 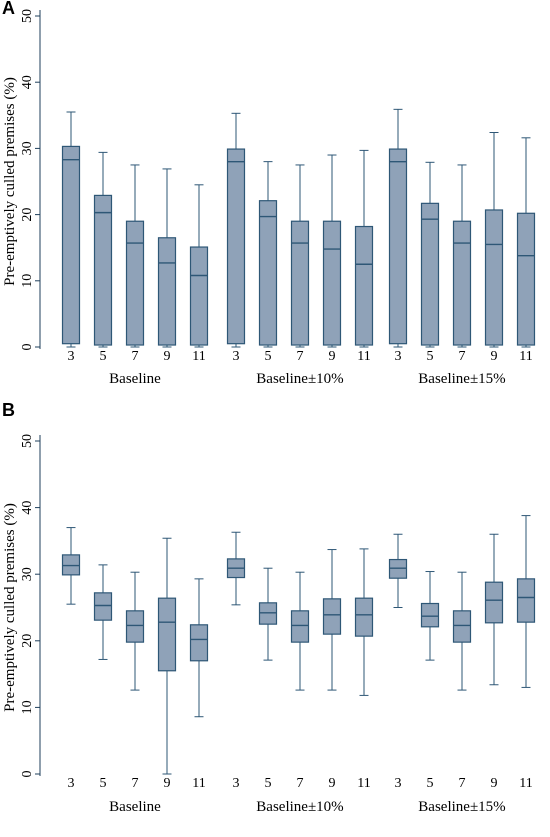 What do you see at coordinates (27, 574) in the screenshot?
I see `y-tick-label: 30` at bounding box center [27, 574].